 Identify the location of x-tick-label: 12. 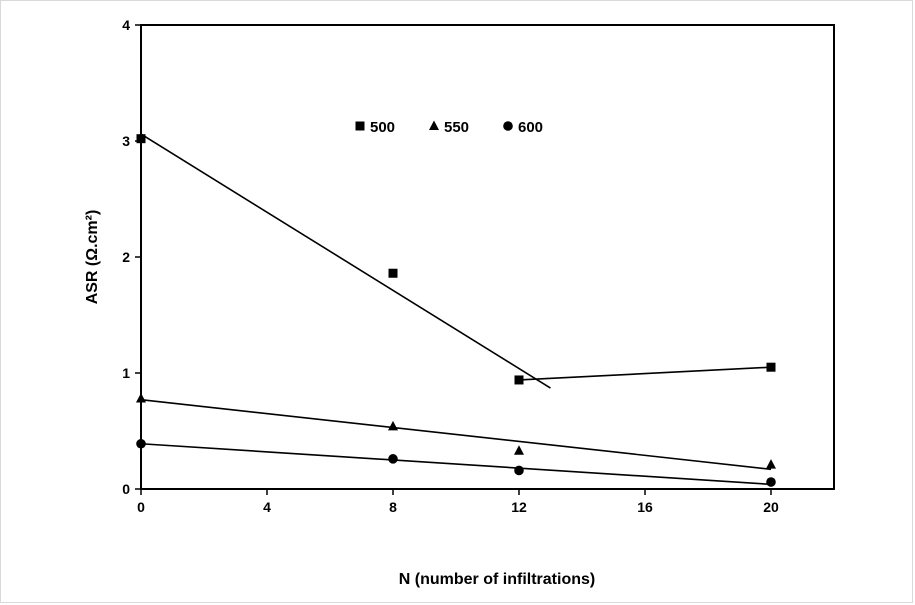
(519, 507).